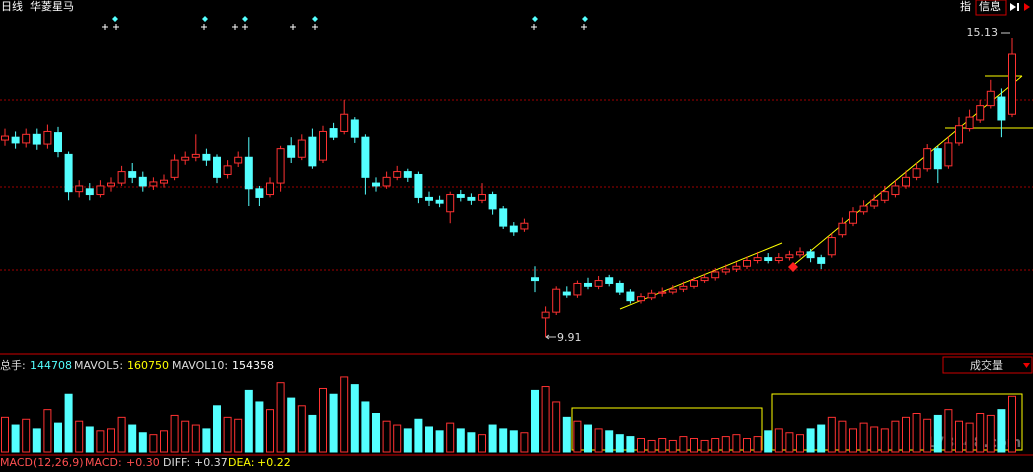 The image size is (1033, 472). What do you see at coordinates (793, 267) in the screenshot?
I see `buy-signal` at bounding box center [793, 267].